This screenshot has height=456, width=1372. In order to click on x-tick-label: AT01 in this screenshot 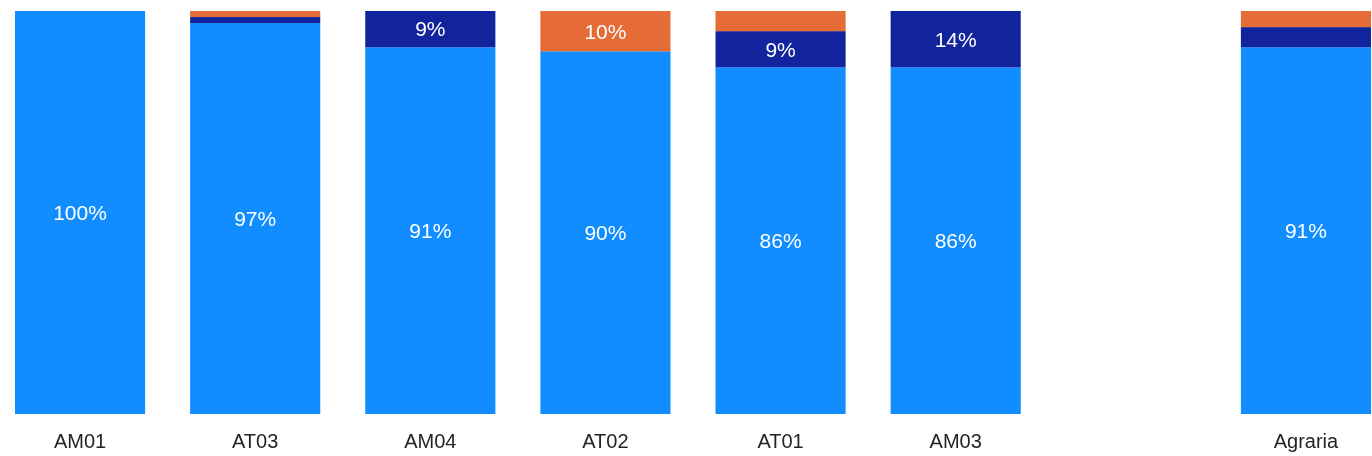, I will do `click(780, 441)`.